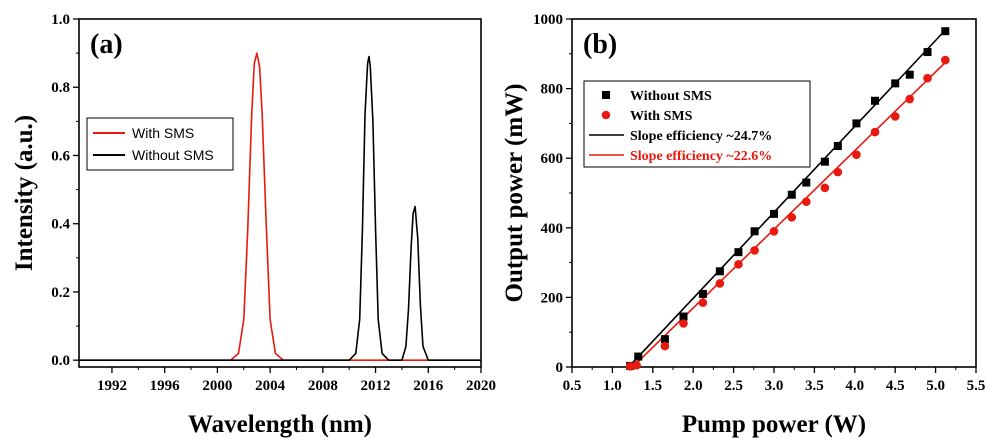 This screenshot has width=987, height=439. I want to click on x-tick-label: 2.0, so click(693, 386).